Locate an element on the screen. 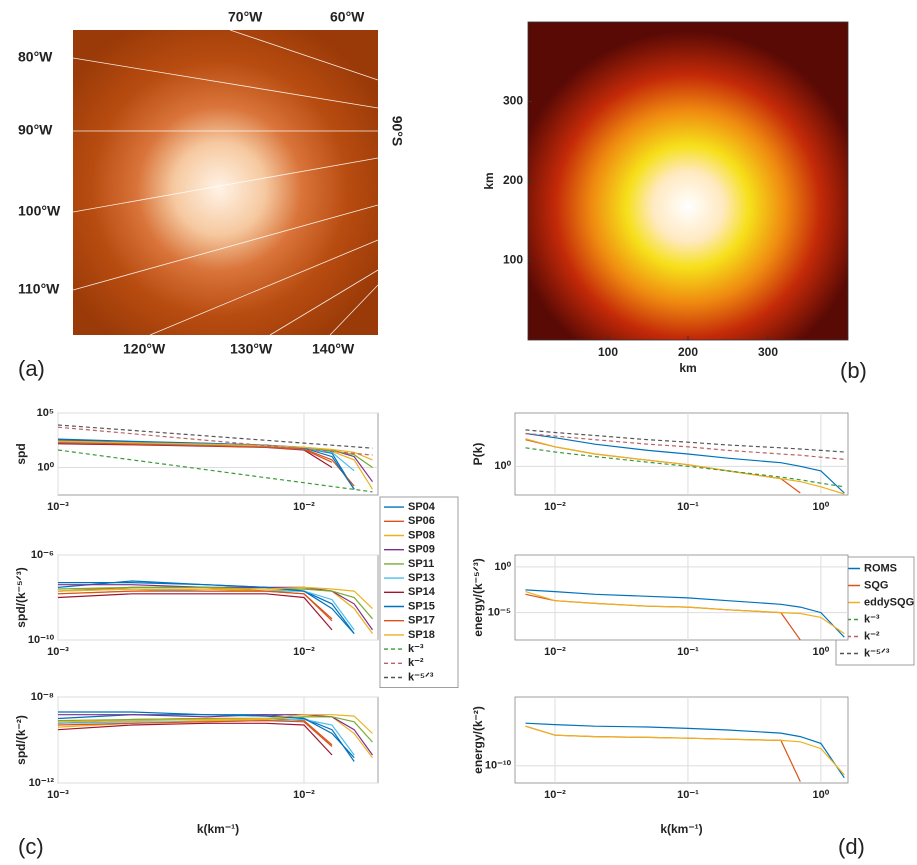 This screenshot has height=865, width=917. y-tick-label: 10⁵ is located at coordinates (45, 413).